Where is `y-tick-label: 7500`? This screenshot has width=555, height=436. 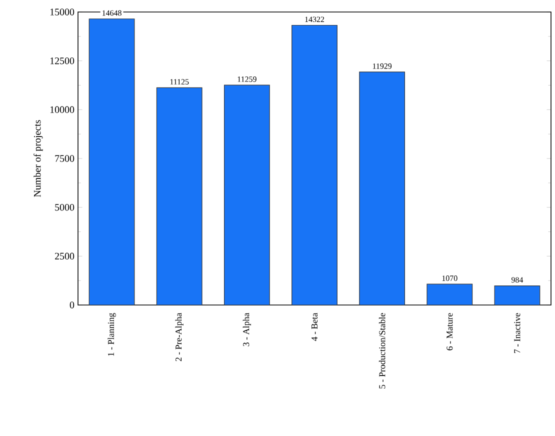 y-tick-label: 7500 is located at coordinates (64, 158).